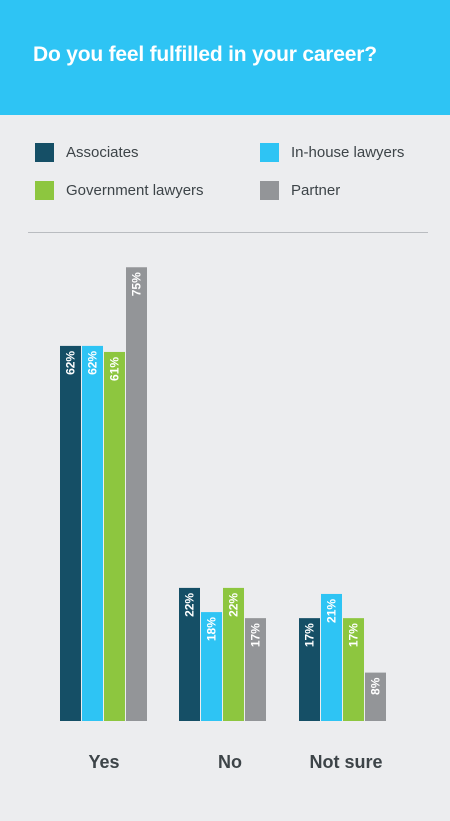  I want to click on bar-label-no-in-house-lawyers: 18%, so click(212, 629).